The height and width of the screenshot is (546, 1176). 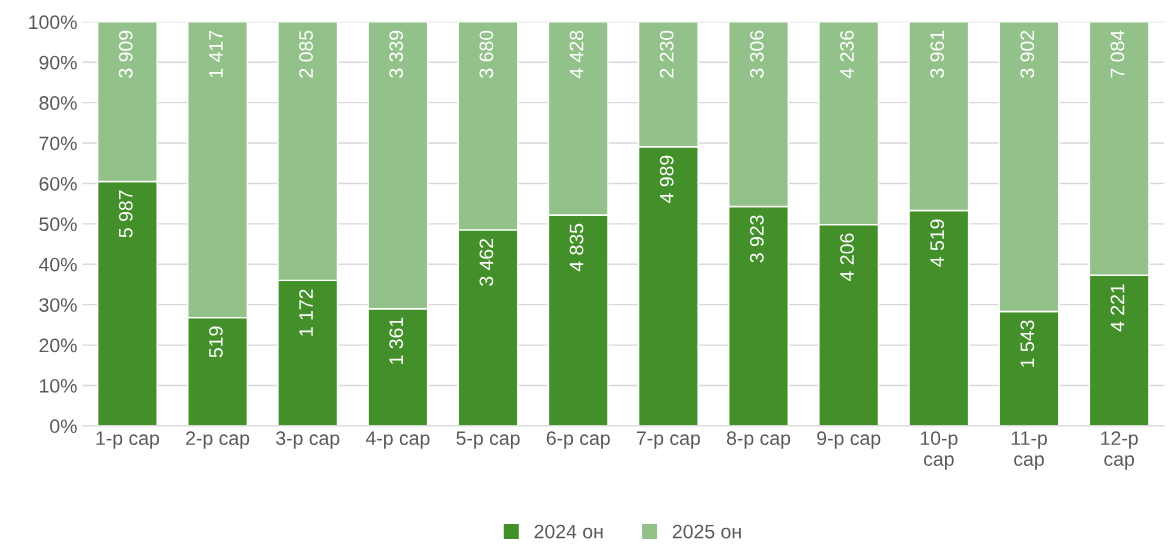 I want to click on x-tick-label: 11-р сар, so click(x=1029, y=450).